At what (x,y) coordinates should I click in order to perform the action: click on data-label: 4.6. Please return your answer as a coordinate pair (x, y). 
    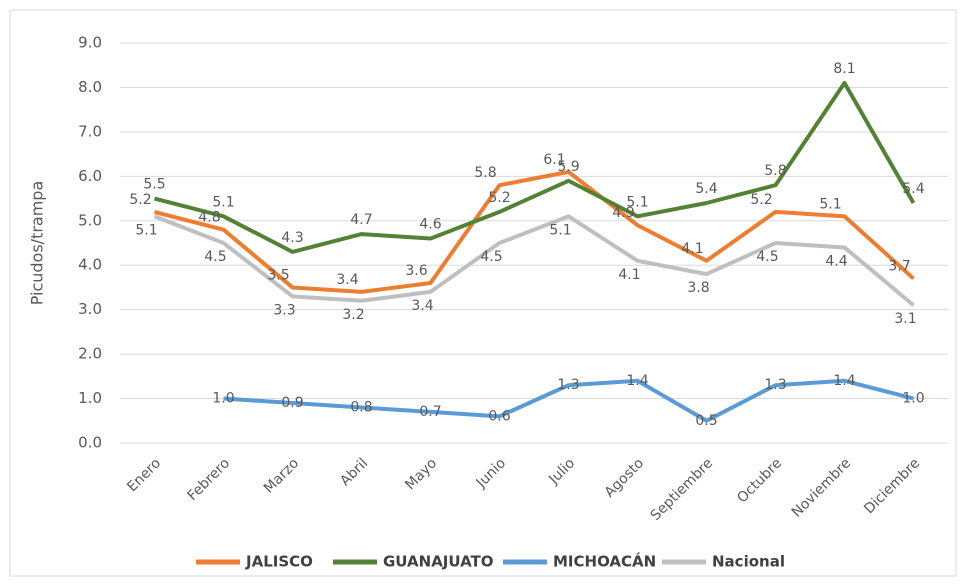
    Looking at the image, I should click on (430, 225).